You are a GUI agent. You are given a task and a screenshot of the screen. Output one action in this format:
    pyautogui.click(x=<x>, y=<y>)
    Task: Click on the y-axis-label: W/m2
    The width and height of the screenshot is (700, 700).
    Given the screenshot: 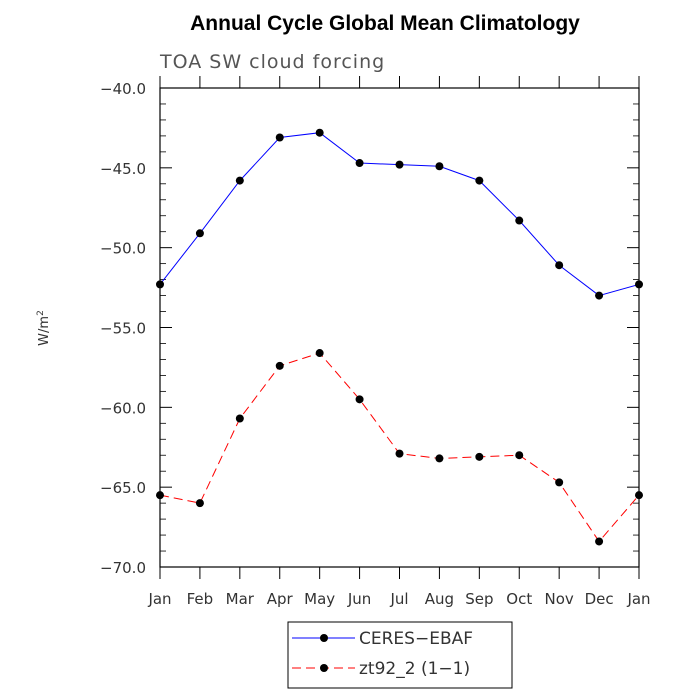 What is the action you would take?
    pyautogui.click(x=44, y=328)
    